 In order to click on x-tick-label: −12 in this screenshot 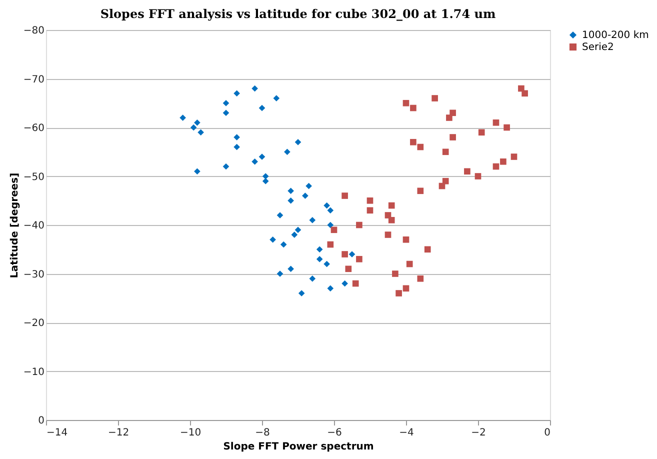, I will do `click(119, 433)`.